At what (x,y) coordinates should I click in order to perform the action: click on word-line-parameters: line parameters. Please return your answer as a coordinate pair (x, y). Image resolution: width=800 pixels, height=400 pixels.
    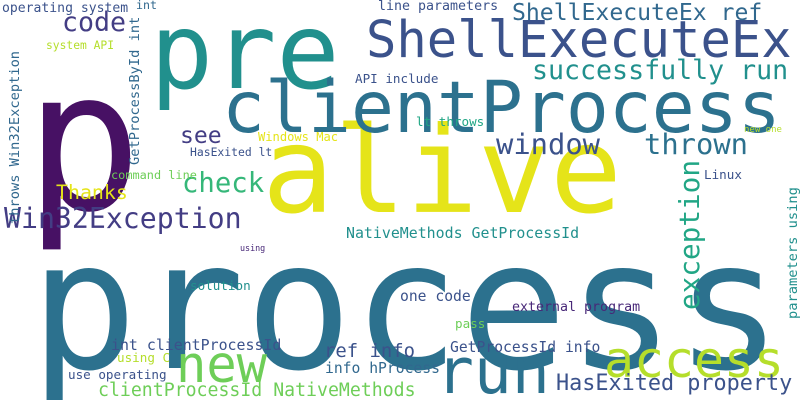
    Looking at the image, I should click on (438, 7).